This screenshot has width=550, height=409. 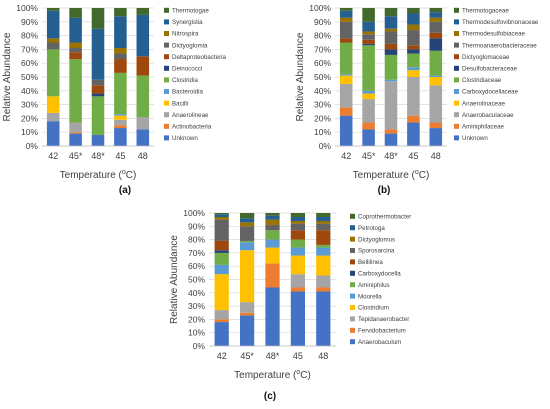 I want to click on legend-label-anaerolinaceae: Anaerolinaceae, so click(x=484, y=103).